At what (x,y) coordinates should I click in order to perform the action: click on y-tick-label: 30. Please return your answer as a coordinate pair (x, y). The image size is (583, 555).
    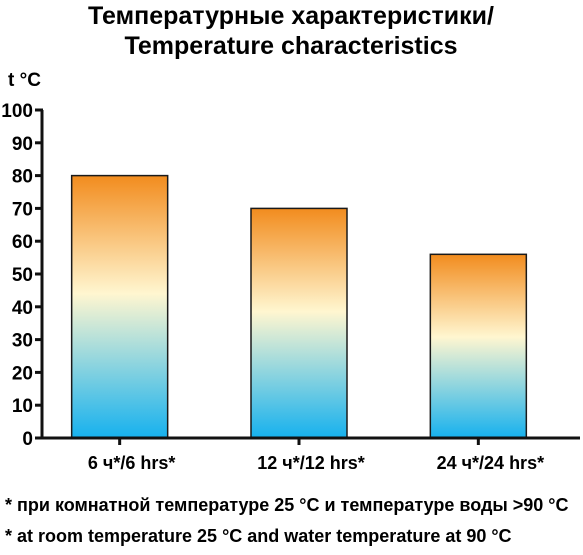
    Looking at the image, I should click on (22, 341).